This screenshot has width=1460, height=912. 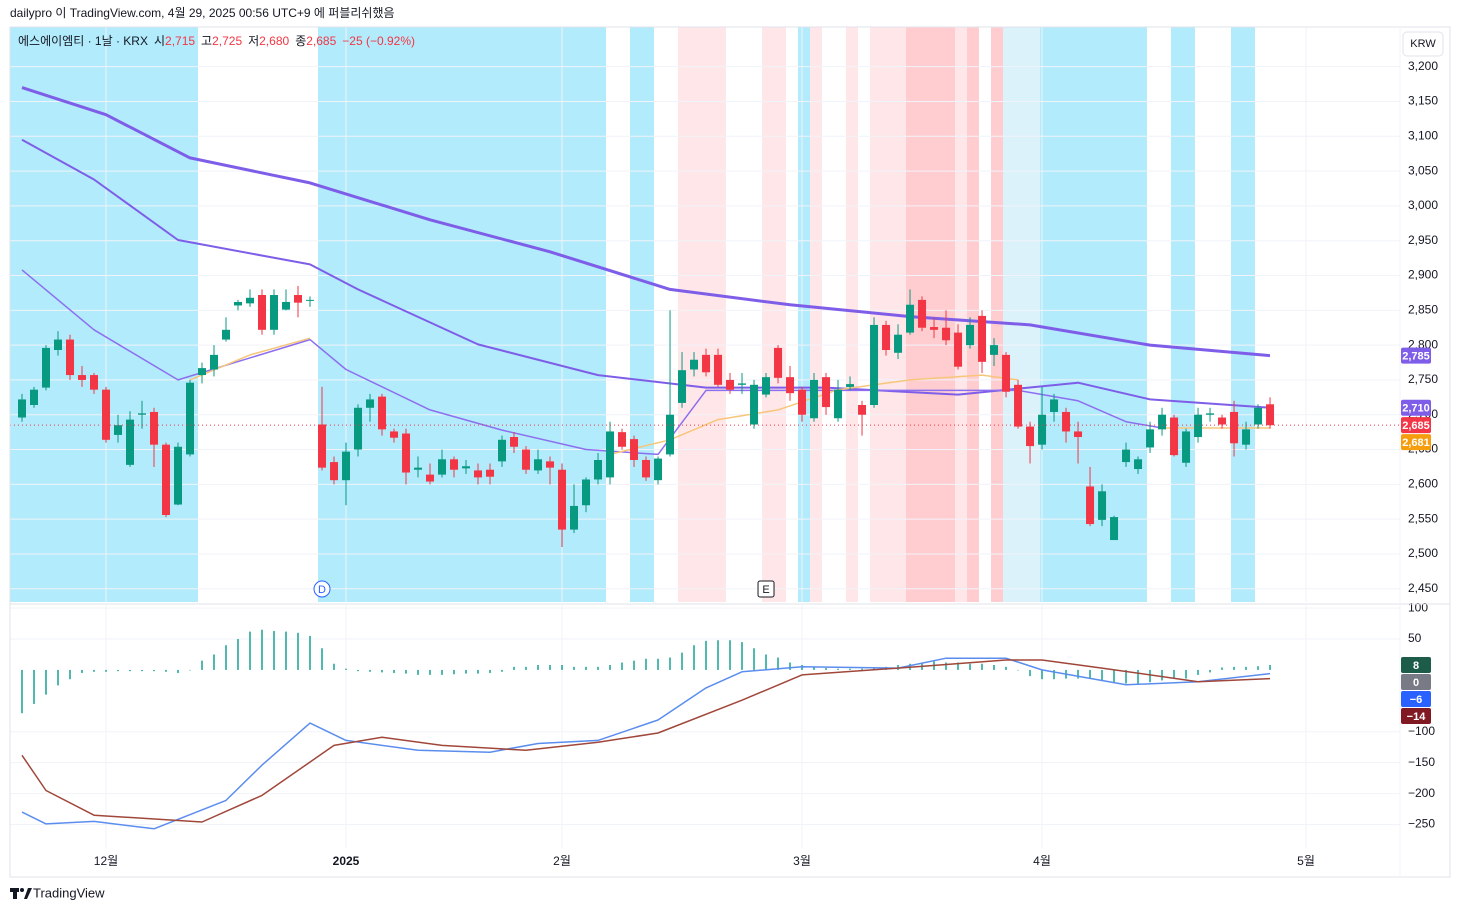 What do you see at coordinates (274, 41) in the screenshot?
I see `legend-value: 2,680` at bounding box center [274, 41].